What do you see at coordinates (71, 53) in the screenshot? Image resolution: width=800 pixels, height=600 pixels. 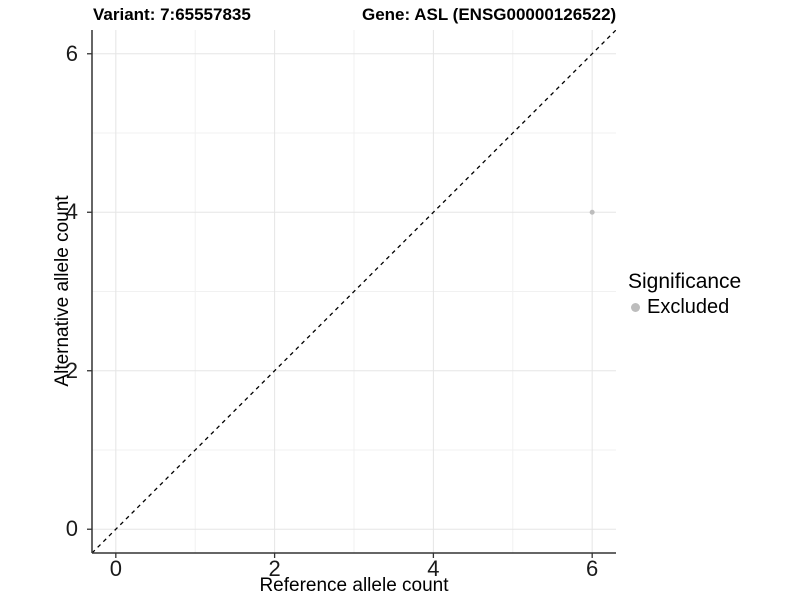 I see `y-tick-label: 6` at bounding box center [71, 53].